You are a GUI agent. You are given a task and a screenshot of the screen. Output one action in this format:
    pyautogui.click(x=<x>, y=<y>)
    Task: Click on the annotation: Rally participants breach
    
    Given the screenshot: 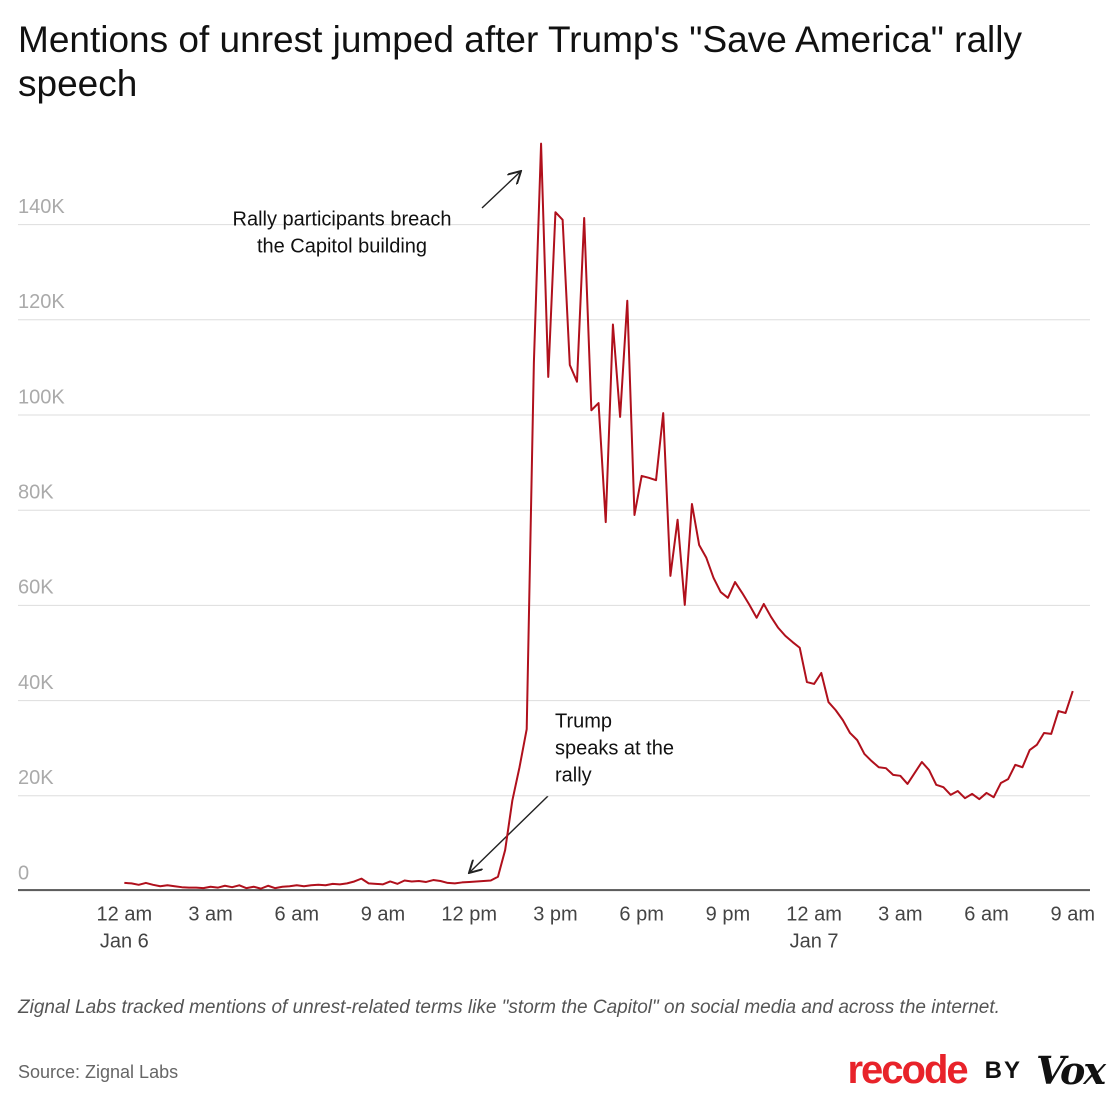 What is the action you would take?
    pyautogui.click(x=342, y=219)
    